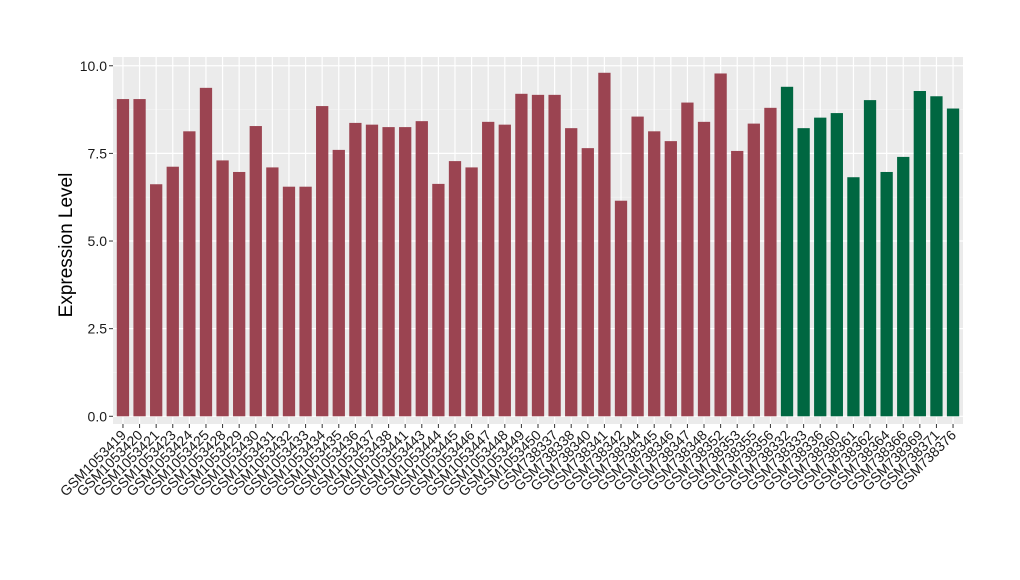 This screenshot has width=1020, height=580. What do you see at coordinates (305, 301) in the screenshot?
I see `bar-GSM1053433` at bounding box center [305, 301].